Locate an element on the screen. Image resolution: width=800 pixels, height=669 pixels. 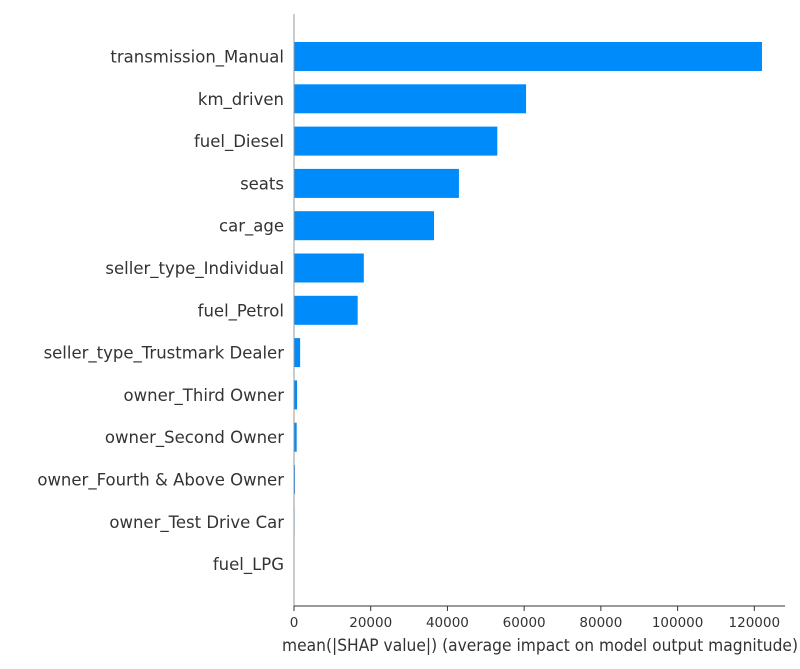
x-tick-label-1: 20000 is located at coordinates (370, 623).